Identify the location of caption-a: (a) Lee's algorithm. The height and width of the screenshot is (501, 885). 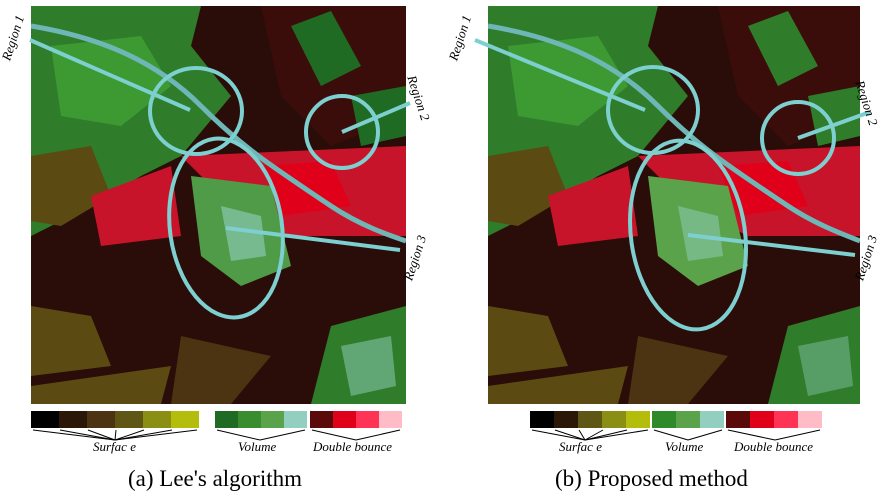
(215, 478).